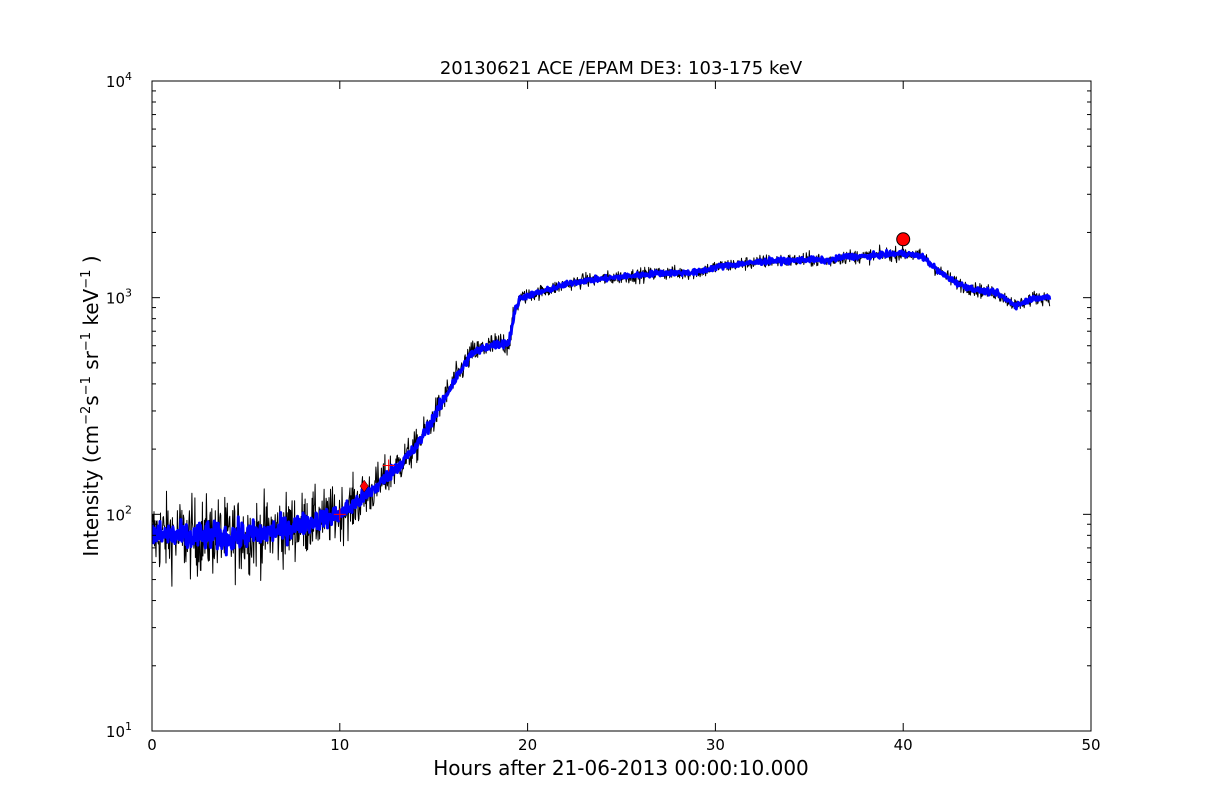 The width and height of the screenshot is (1212, 812). I want to click on chart-title: 20130621 ACE /EPAM DE3: 103-175 keV, so click(621, 68).